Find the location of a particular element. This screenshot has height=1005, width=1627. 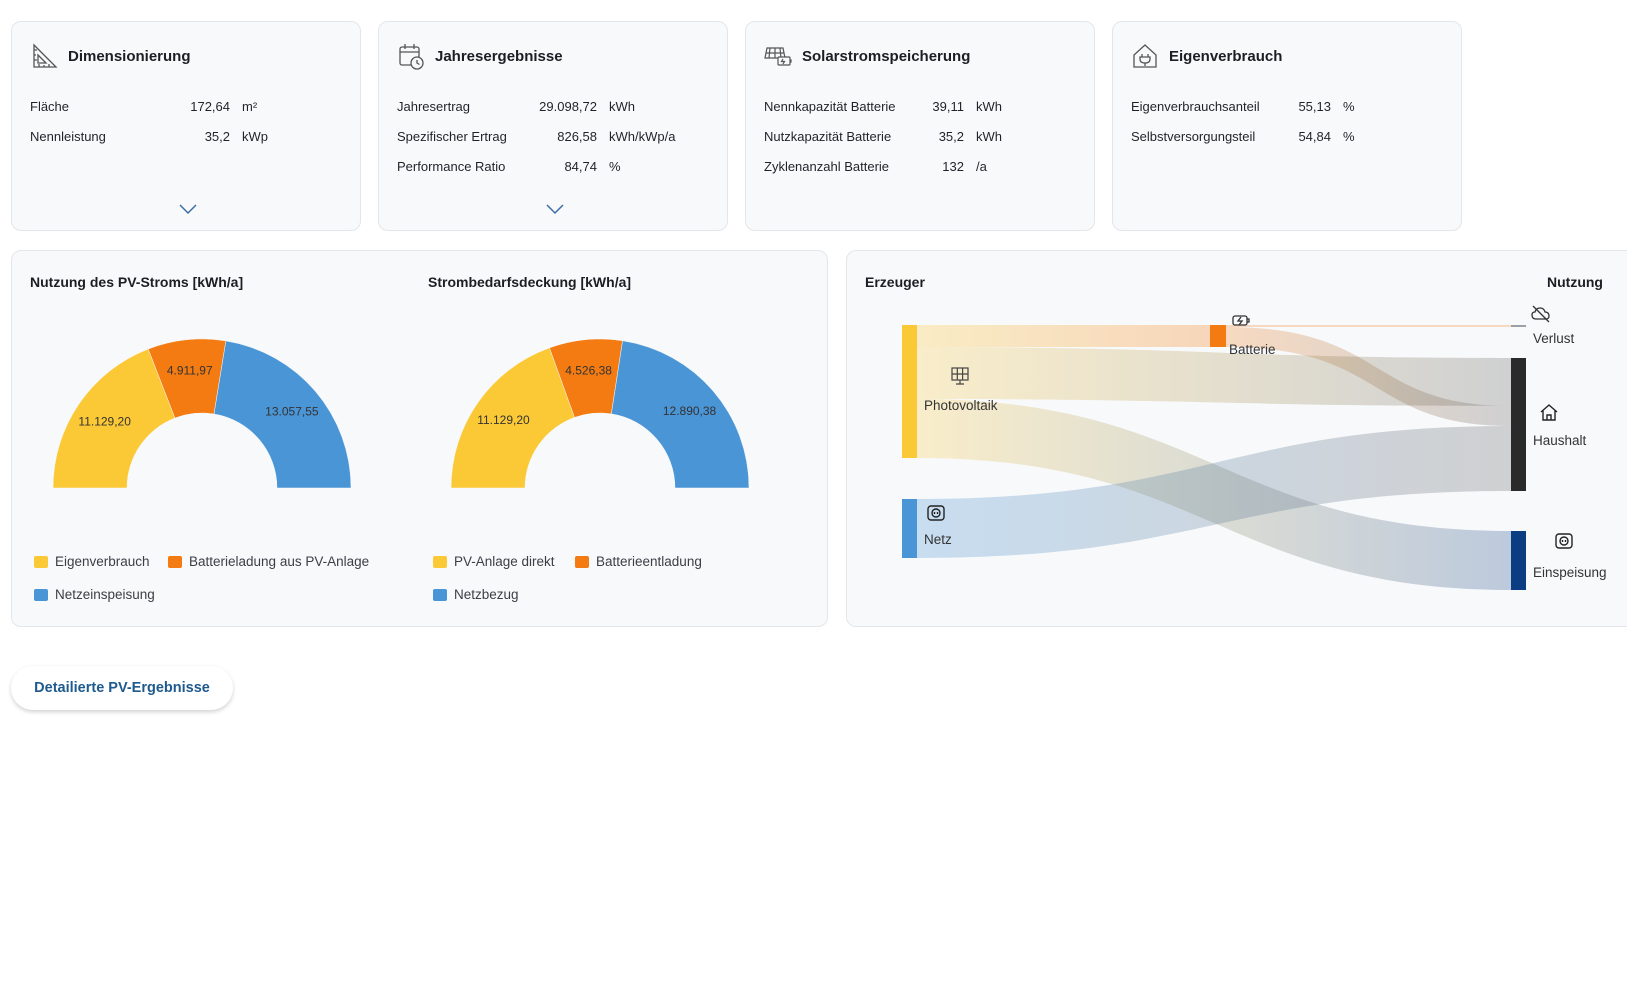

legend-item: Batterieladung aus PV-Anlage is located at coordinates (268, 561).